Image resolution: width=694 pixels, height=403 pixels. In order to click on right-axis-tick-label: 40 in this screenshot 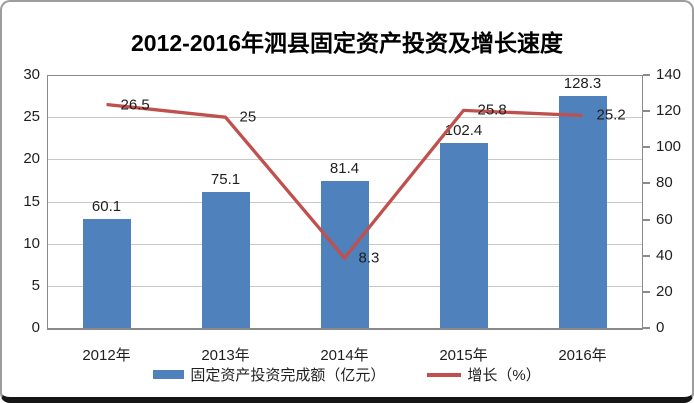, I will do `click(664, 255)`.